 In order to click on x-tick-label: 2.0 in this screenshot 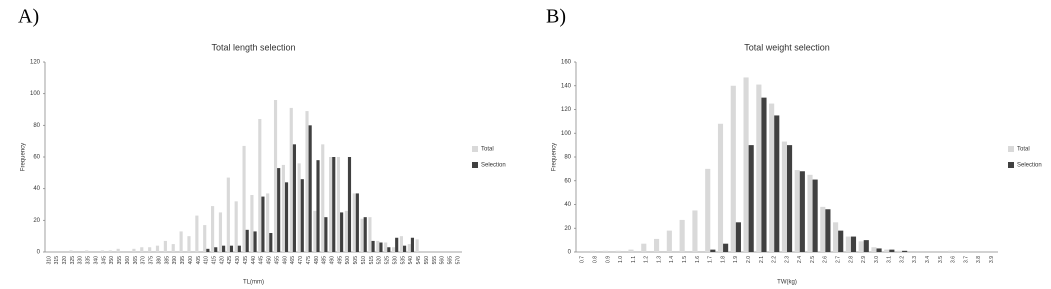, I will do `click(749, 259)`.